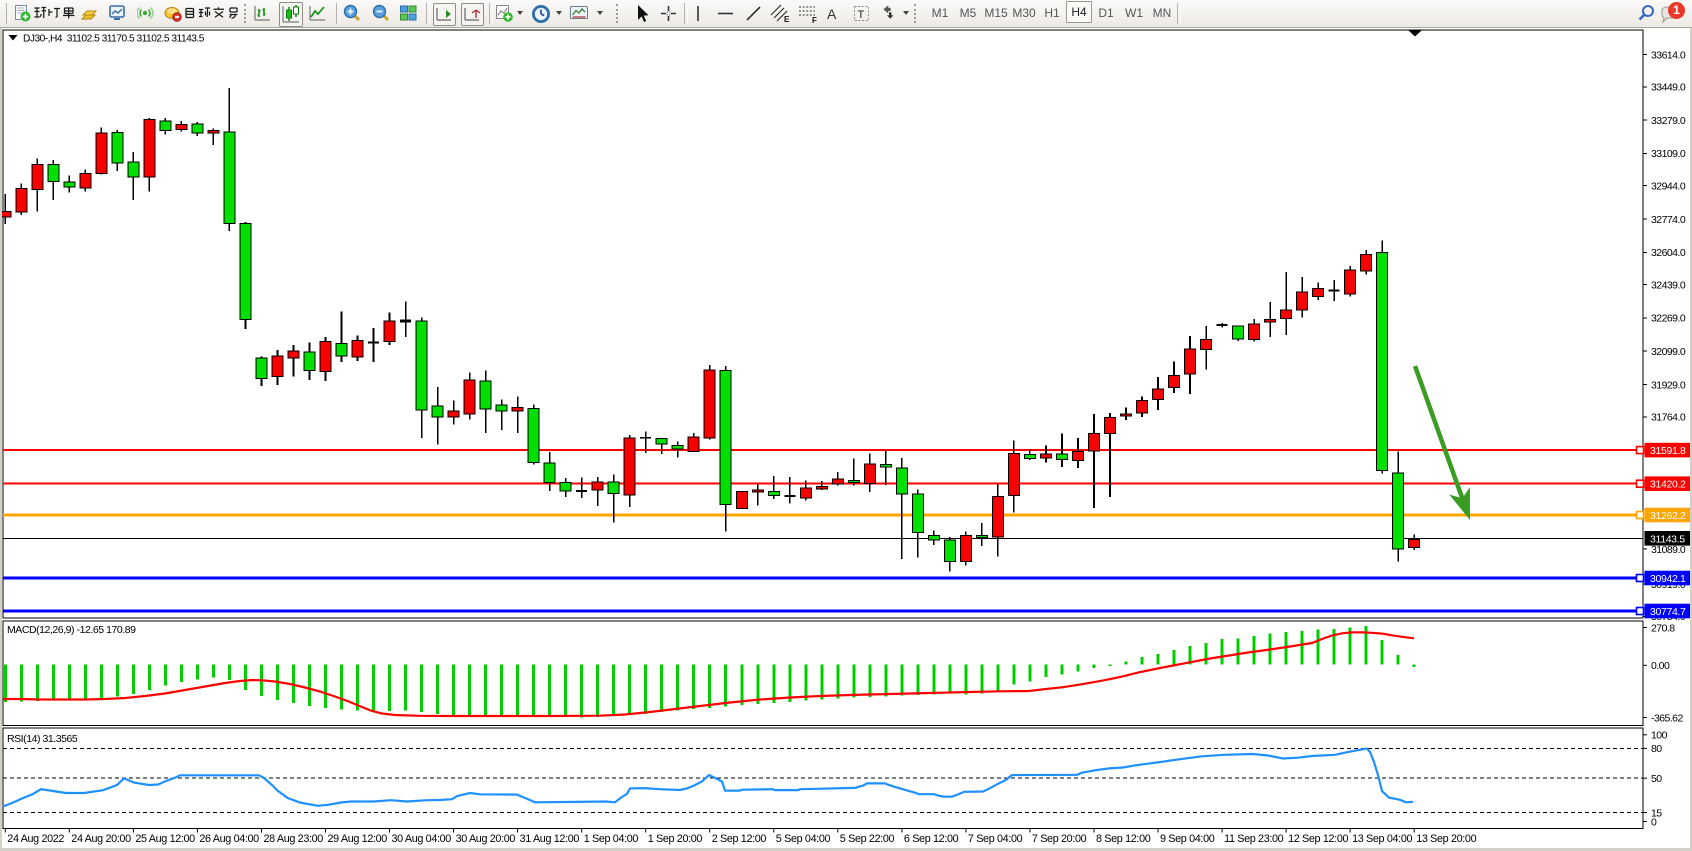 This screenshot has width=1692, height=851. What do you see at coordinates (1668, 385) in the screenshot?
I see `svg-text: 31929.0` at bounding box center [1668, 385].